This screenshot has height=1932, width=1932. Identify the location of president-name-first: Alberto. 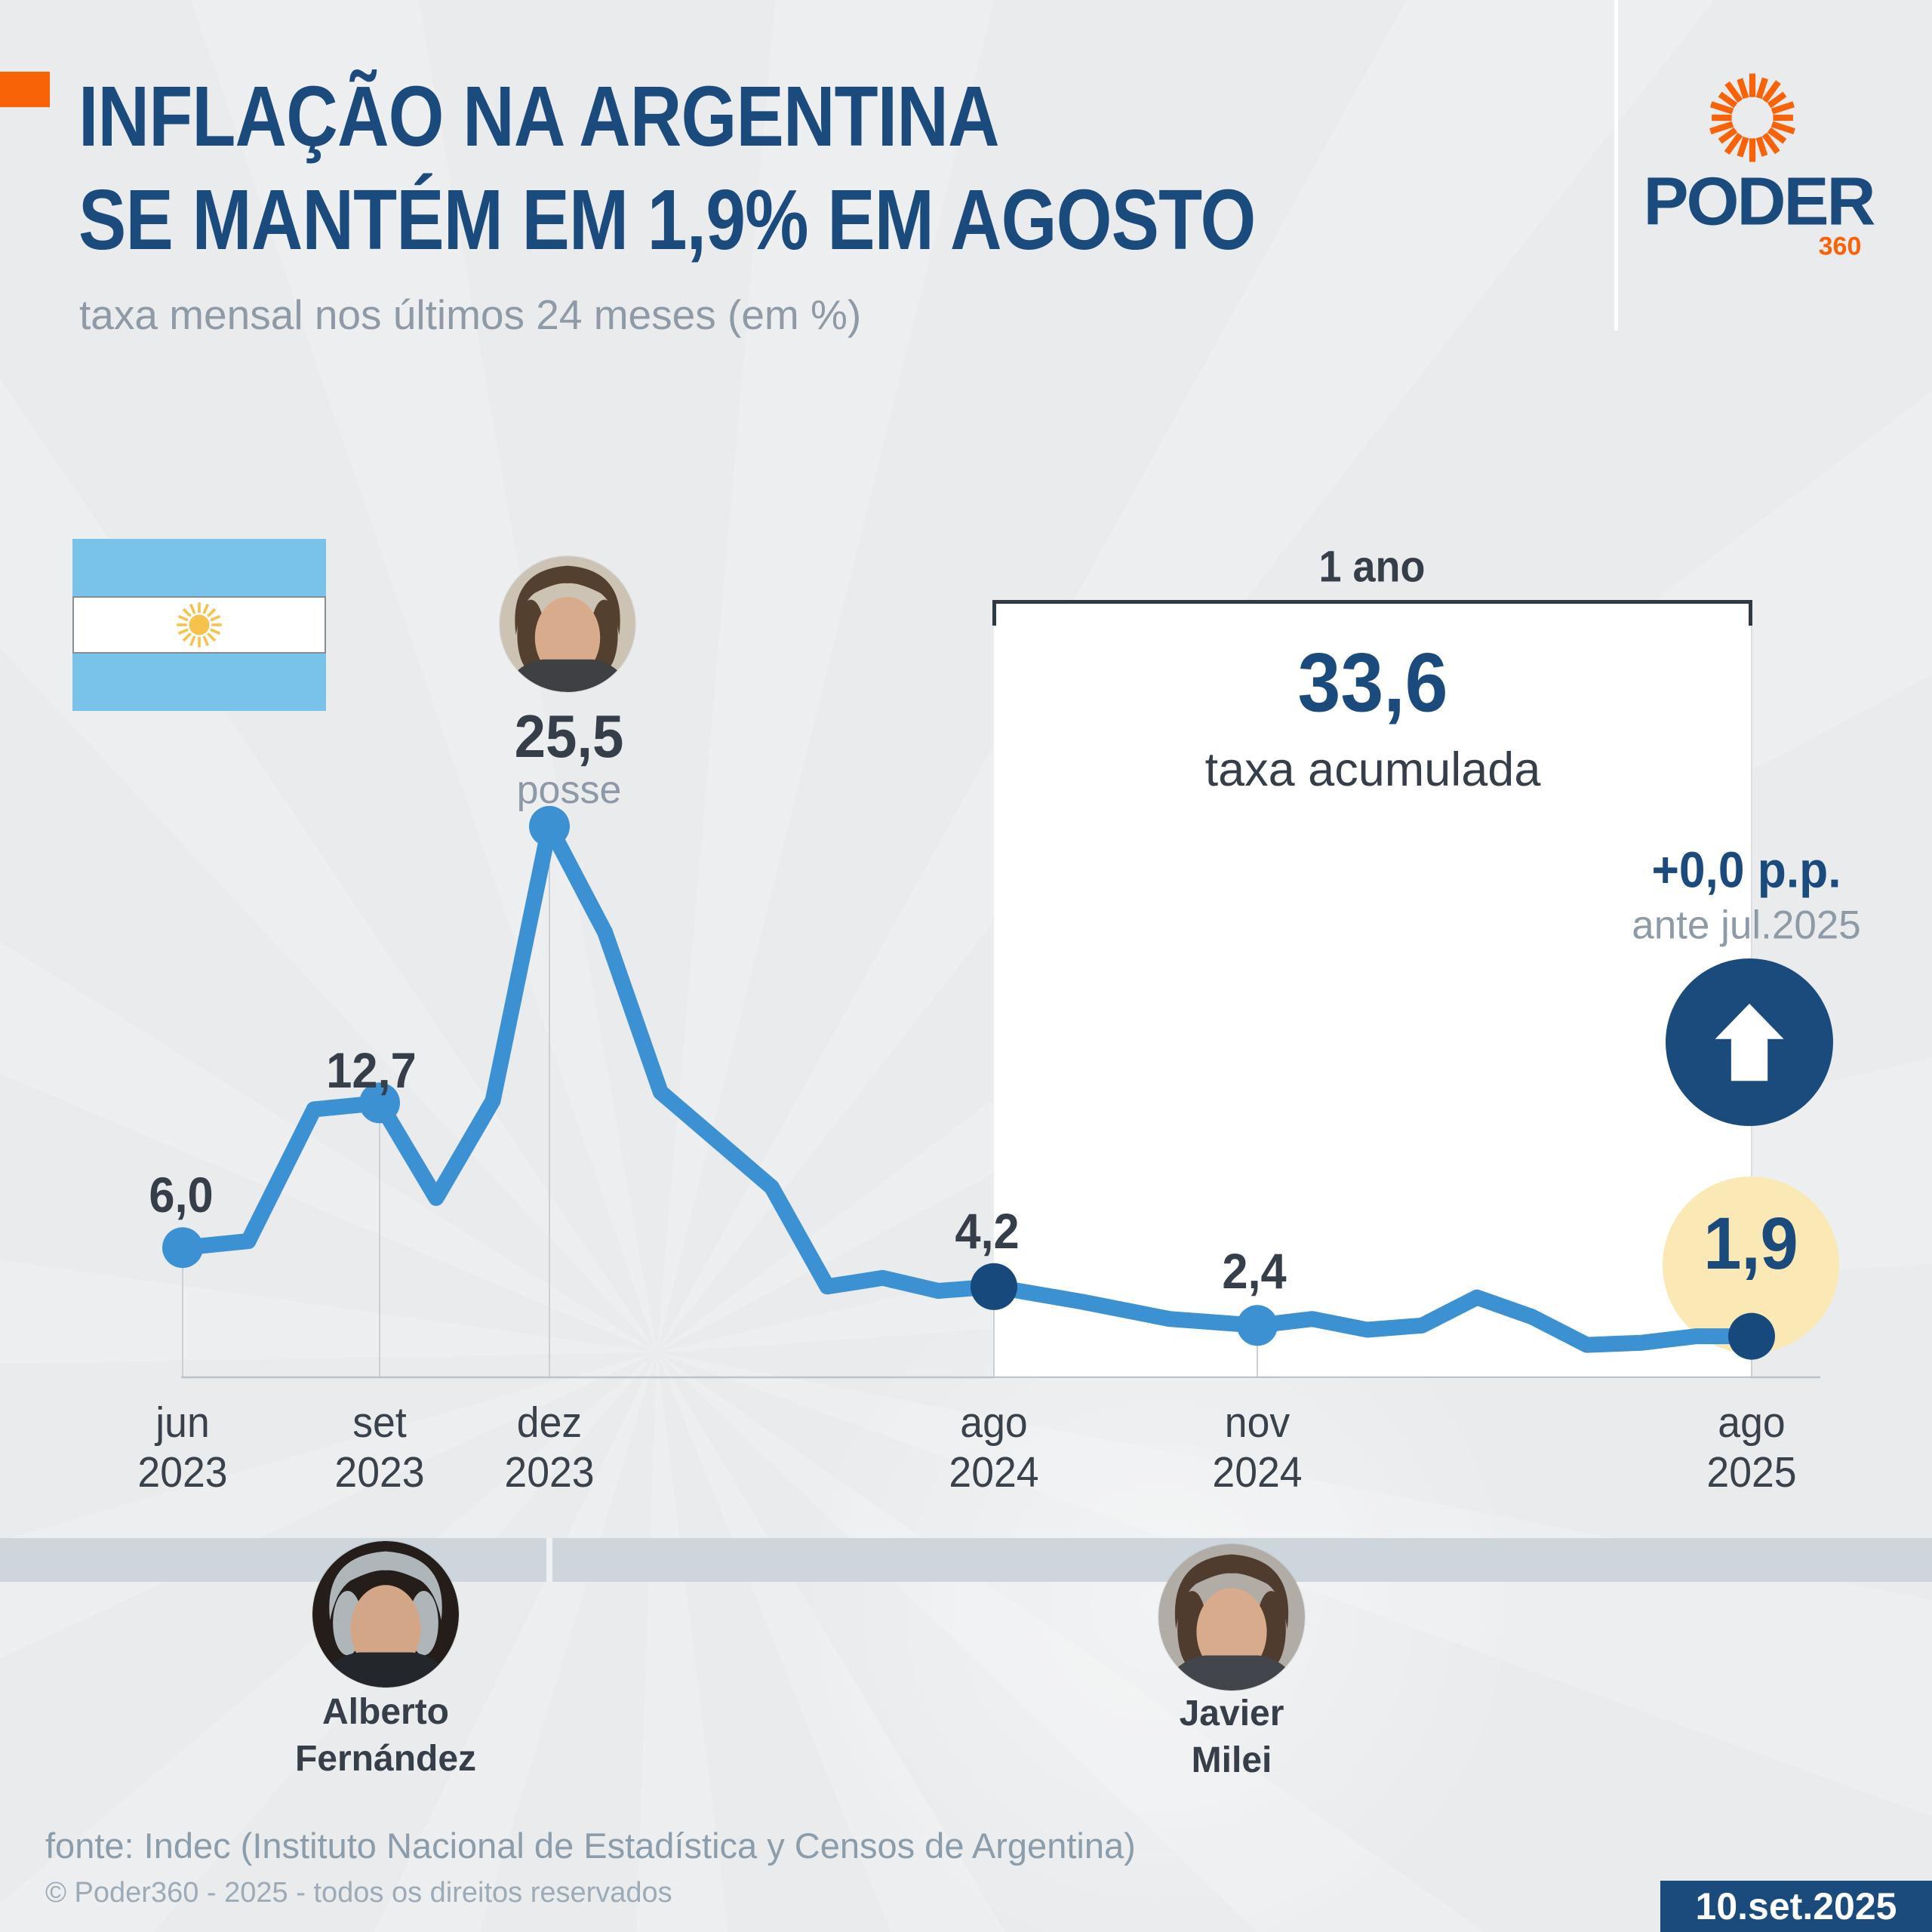
(385, 1712).